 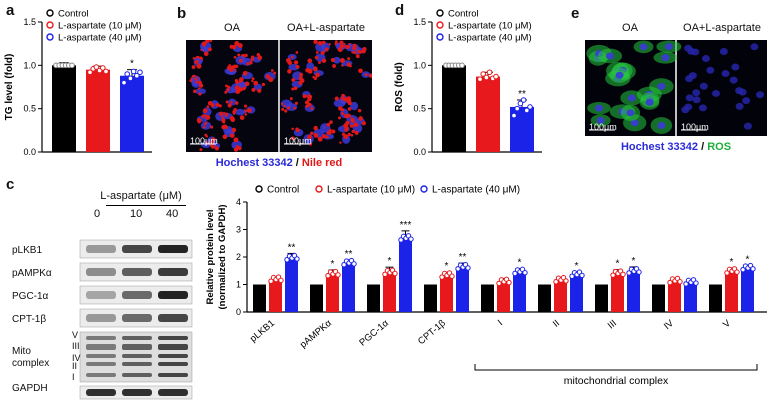 What do you see at coordinates (146, 205) in the screenshot?
I see `blot-header-line` at bounding box center [146, 205].